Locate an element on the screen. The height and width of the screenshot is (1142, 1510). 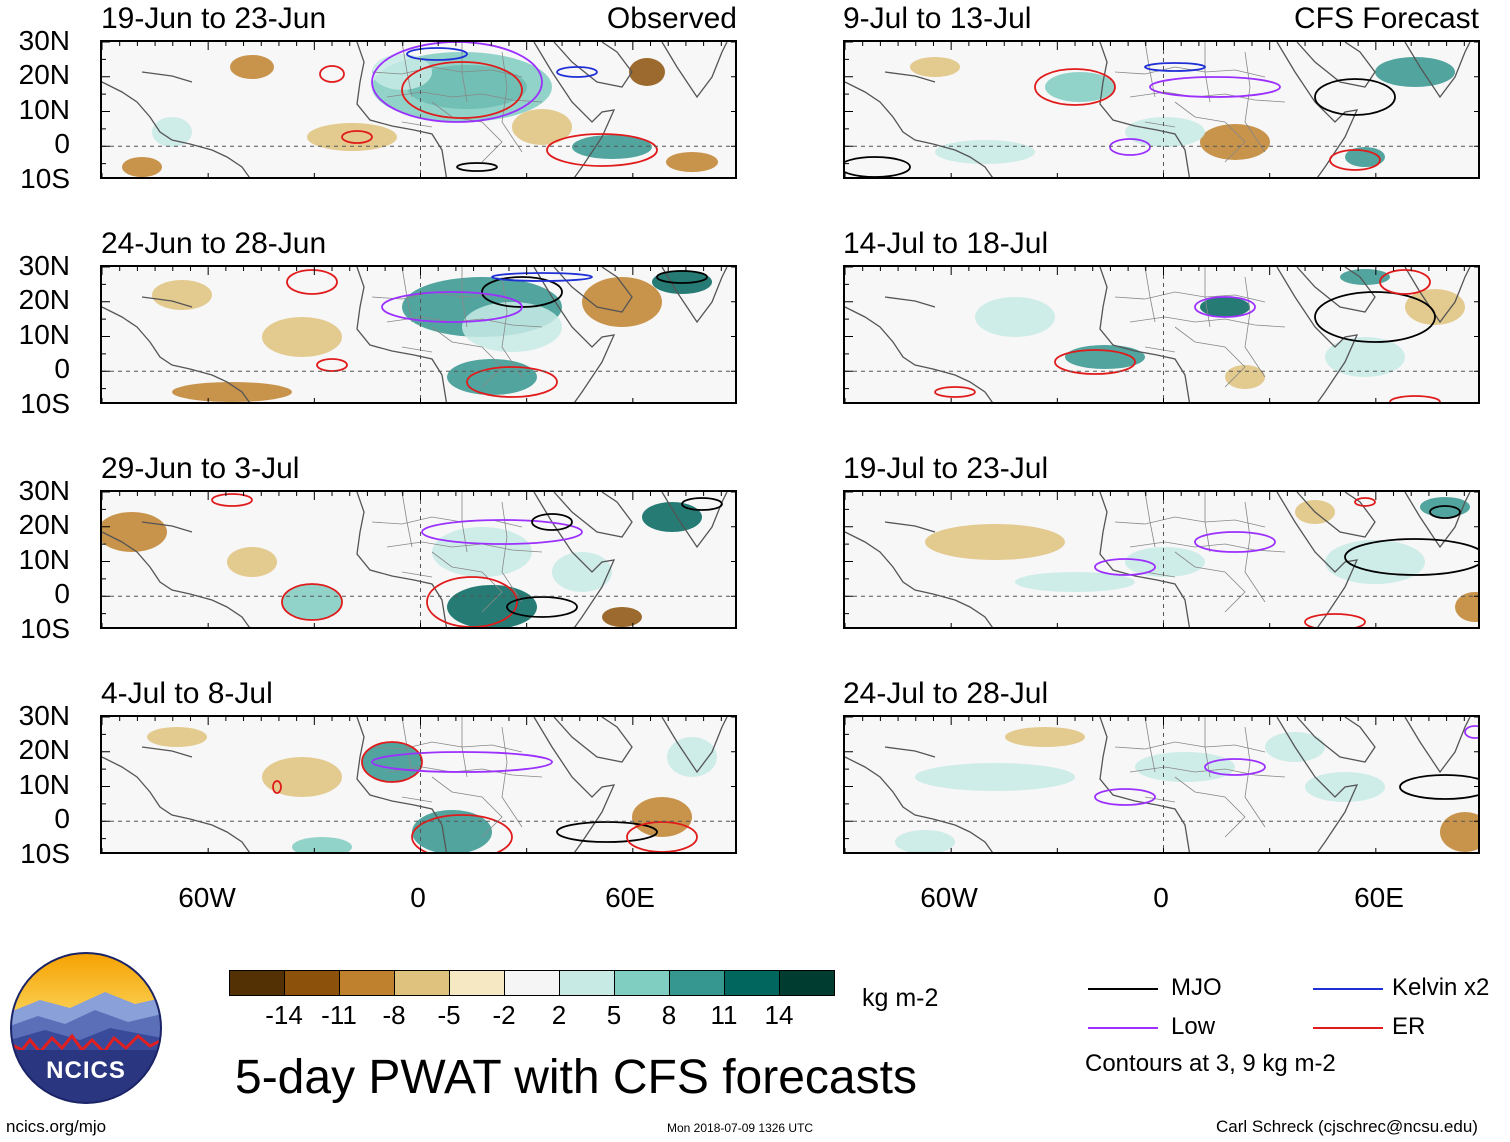
panel-title-7: 19-Jul to 23-Jul is located at coordinates (946, 468).